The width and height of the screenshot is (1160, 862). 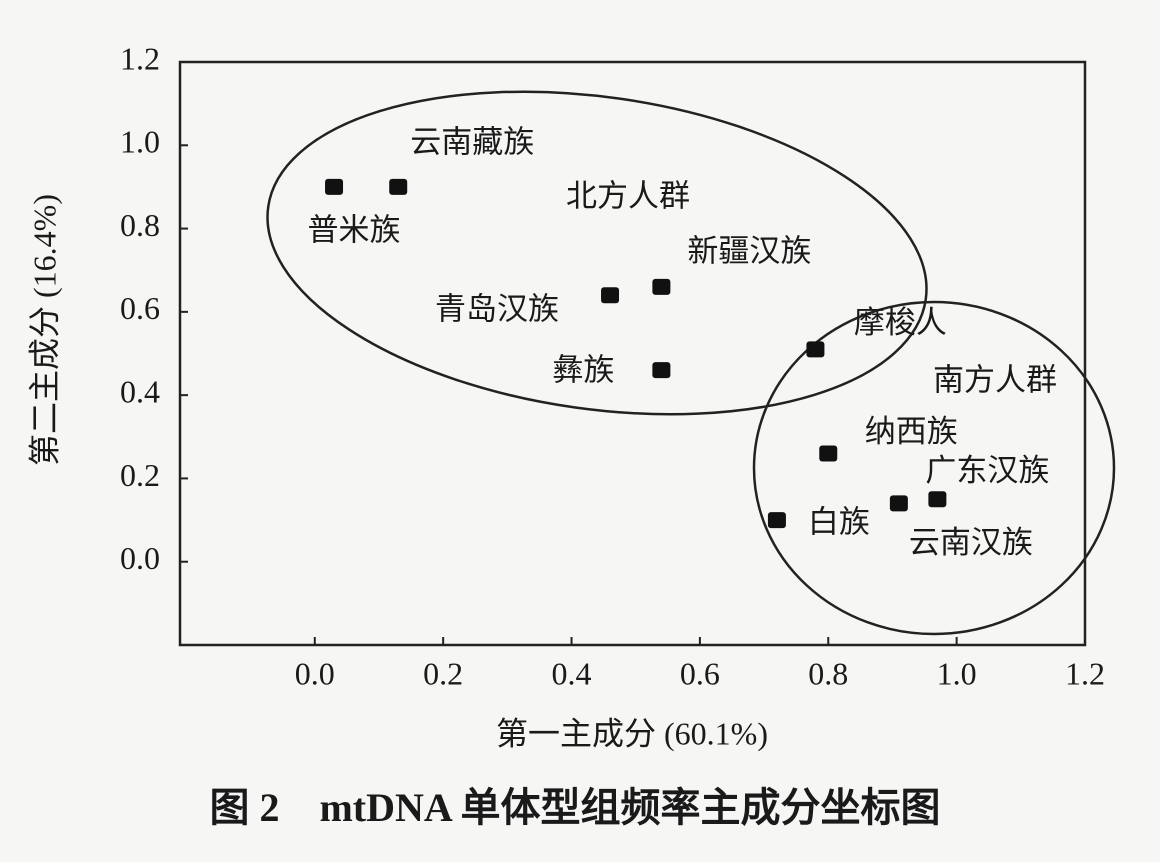 What do you see at coordinates (140, 308) in the screenshot?
I see `y-tick-label: 0.6` at bounding box center [140, 308].